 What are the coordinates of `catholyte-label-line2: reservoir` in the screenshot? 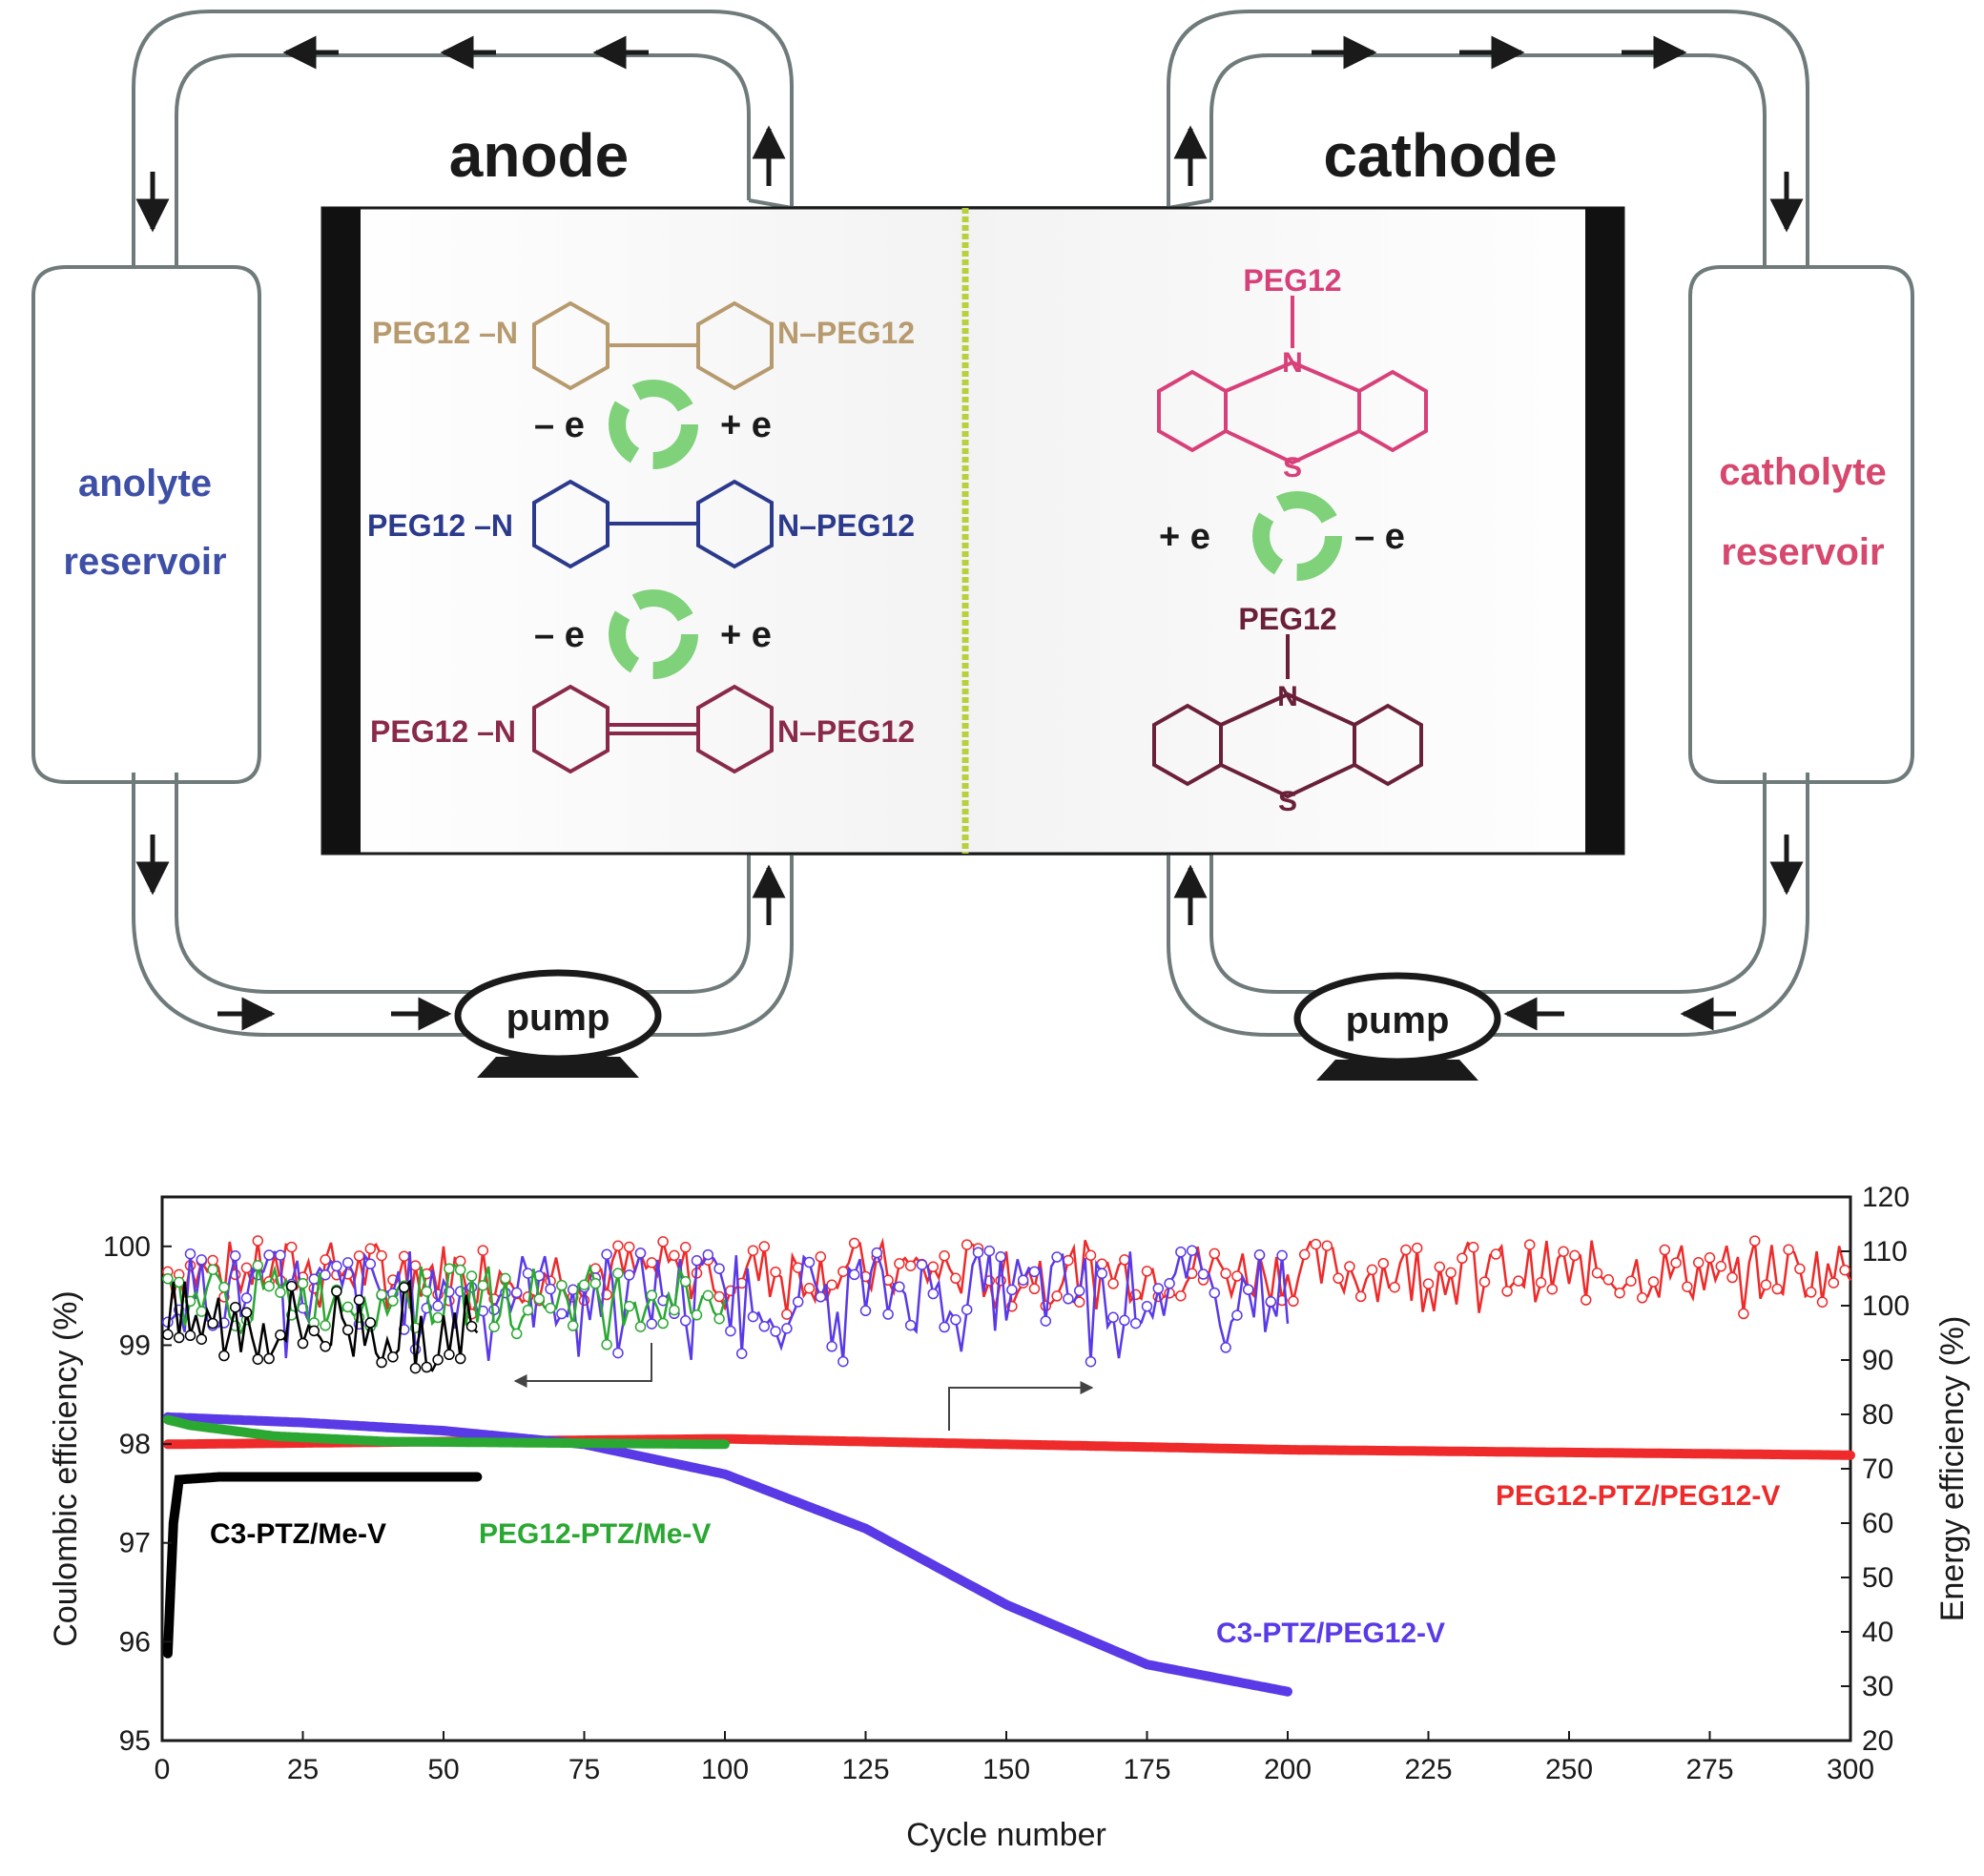 It's located at (1803, 552).